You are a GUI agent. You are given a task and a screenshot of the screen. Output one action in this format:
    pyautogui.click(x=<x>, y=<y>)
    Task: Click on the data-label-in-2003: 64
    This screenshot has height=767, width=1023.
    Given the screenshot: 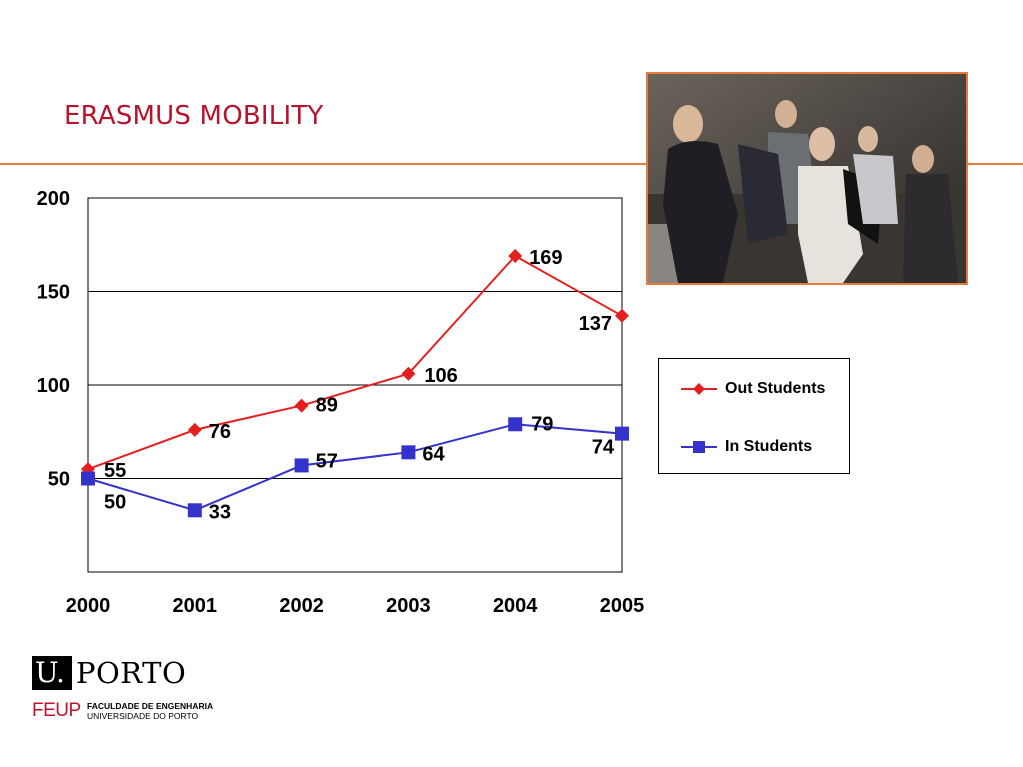 What is the action you would take?
    pyautogui.click(x=433, y=454)
    